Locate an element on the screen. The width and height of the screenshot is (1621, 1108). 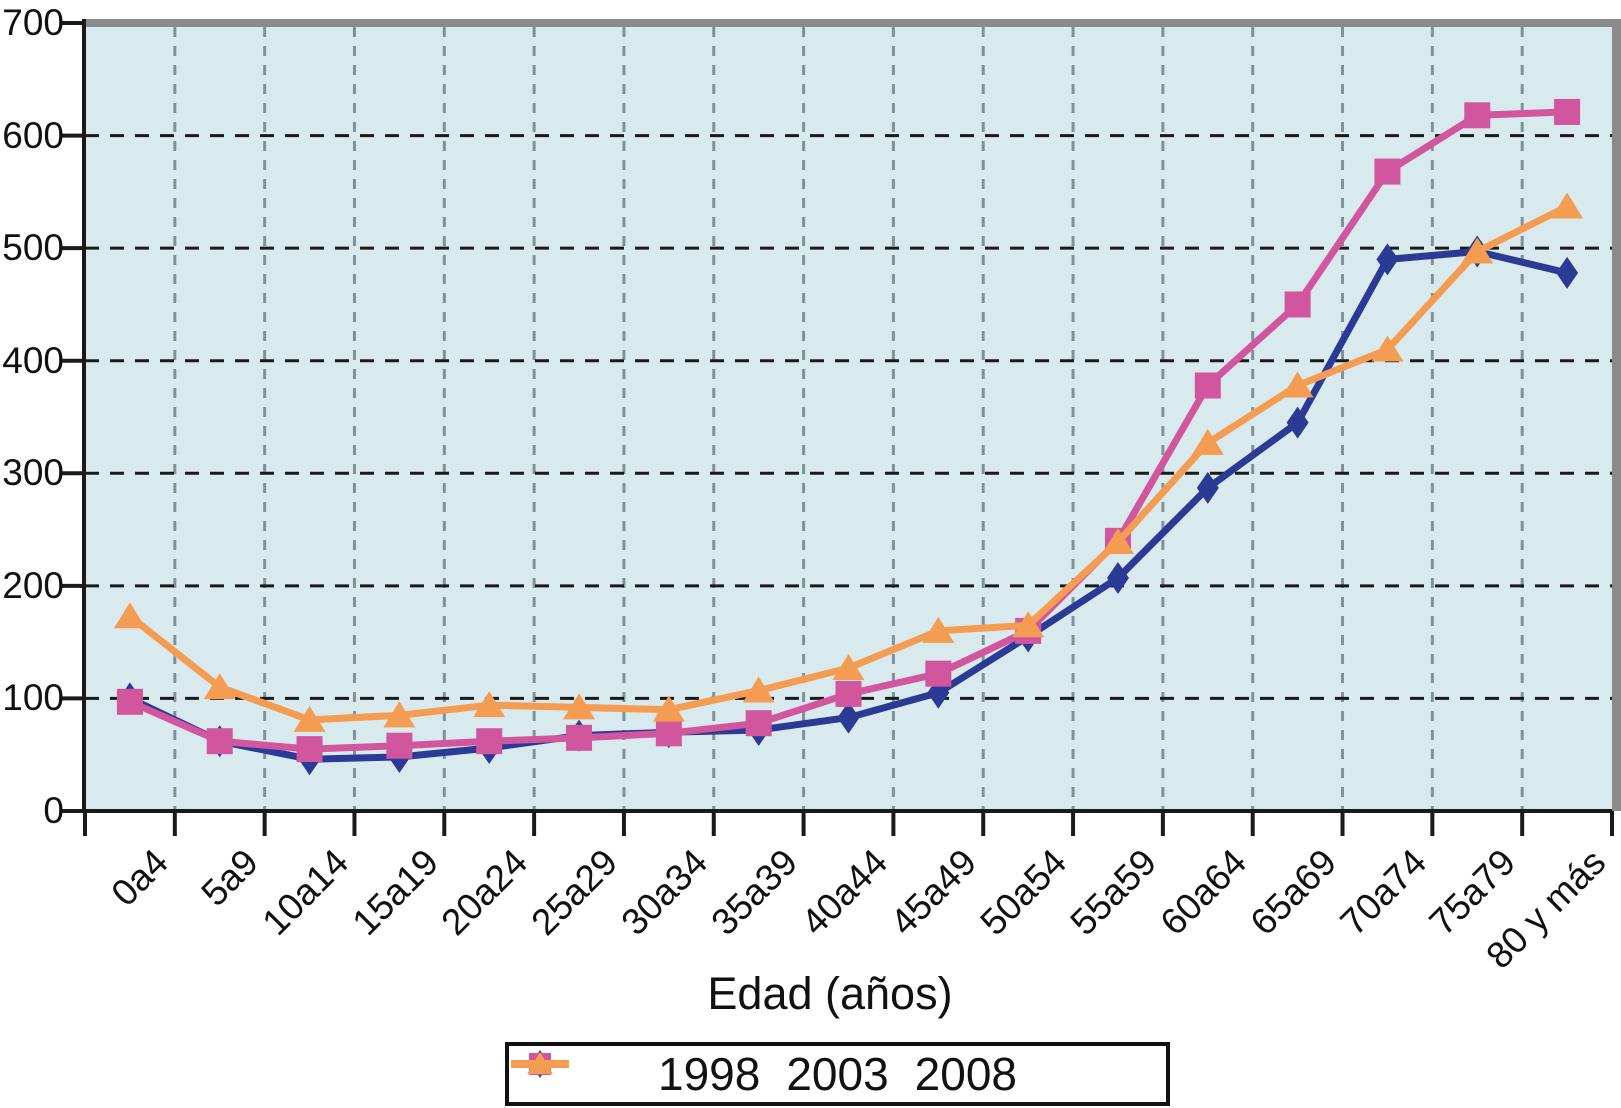
legend-item-2008: 2008 is located at coordinates (764, 1074).